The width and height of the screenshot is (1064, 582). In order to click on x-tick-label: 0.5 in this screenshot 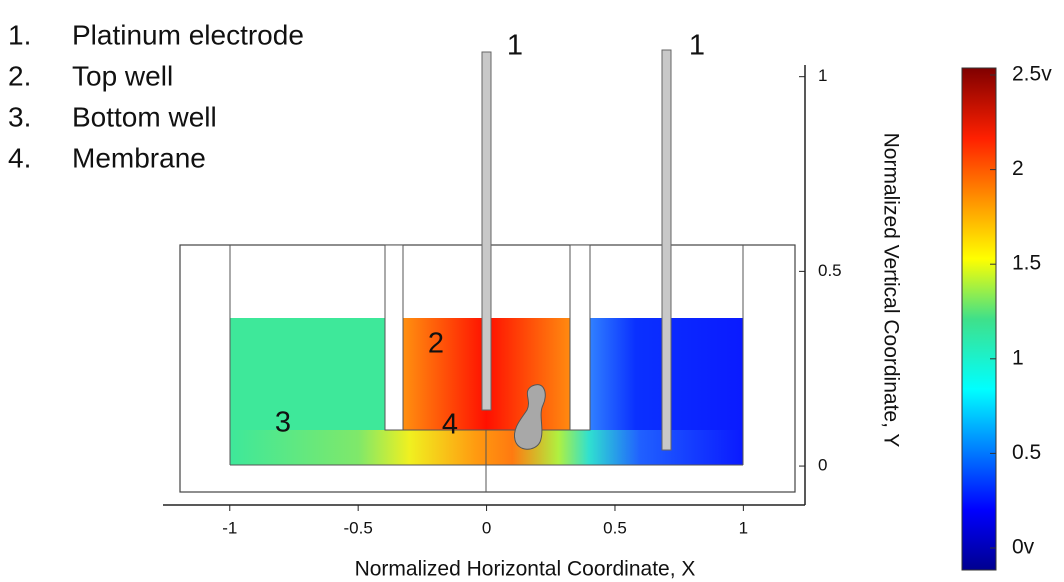, I will do `click(615, 527)`.